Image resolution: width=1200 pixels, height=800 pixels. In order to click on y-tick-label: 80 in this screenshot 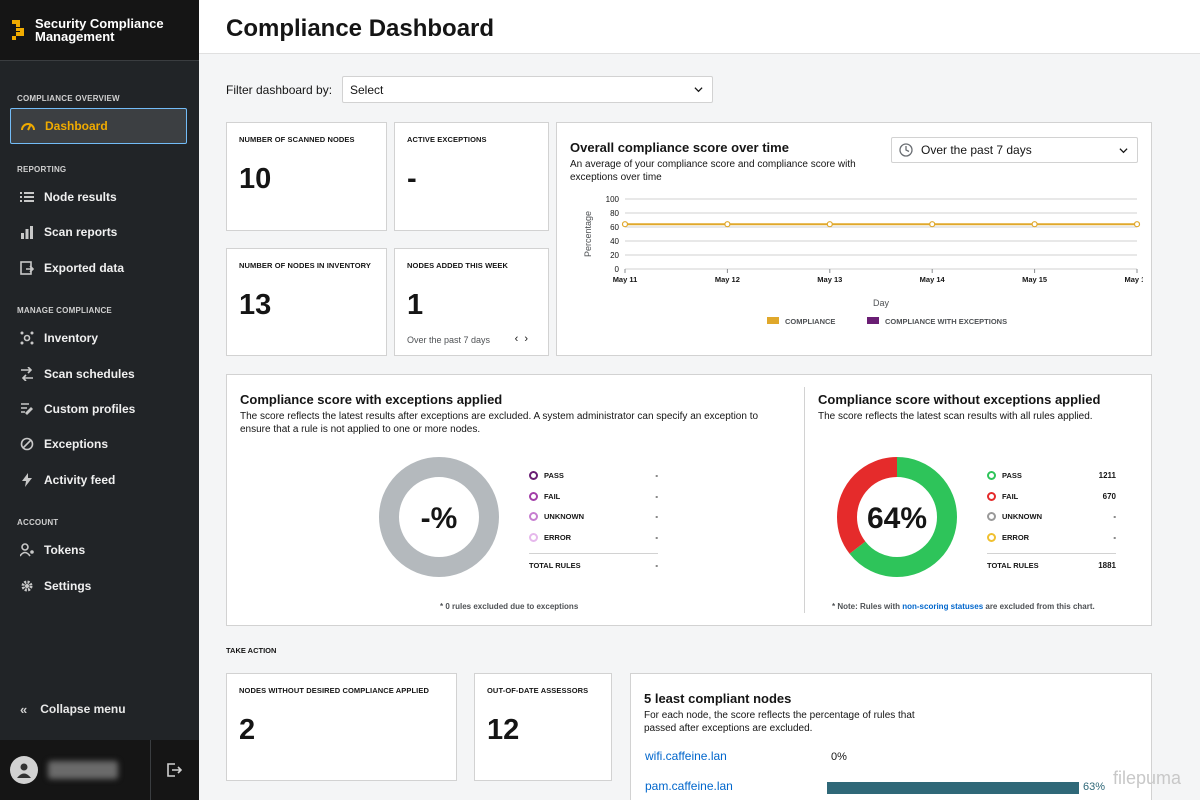, I will do `click(614, 213)`.